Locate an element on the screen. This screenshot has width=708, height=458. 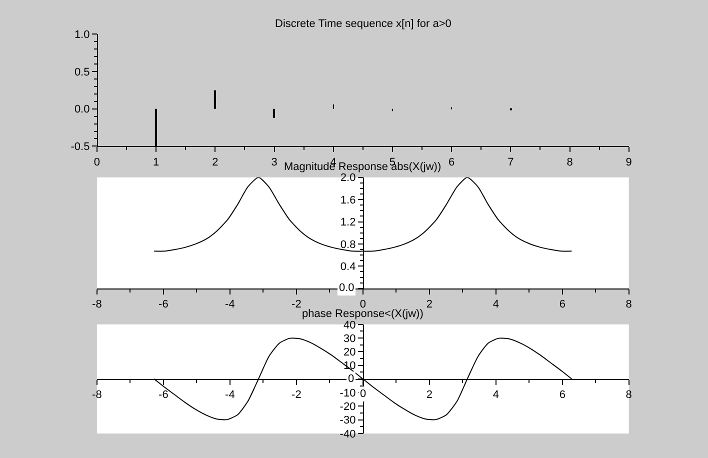
y-tick-label: 20 is located at coordinates (349, 352).